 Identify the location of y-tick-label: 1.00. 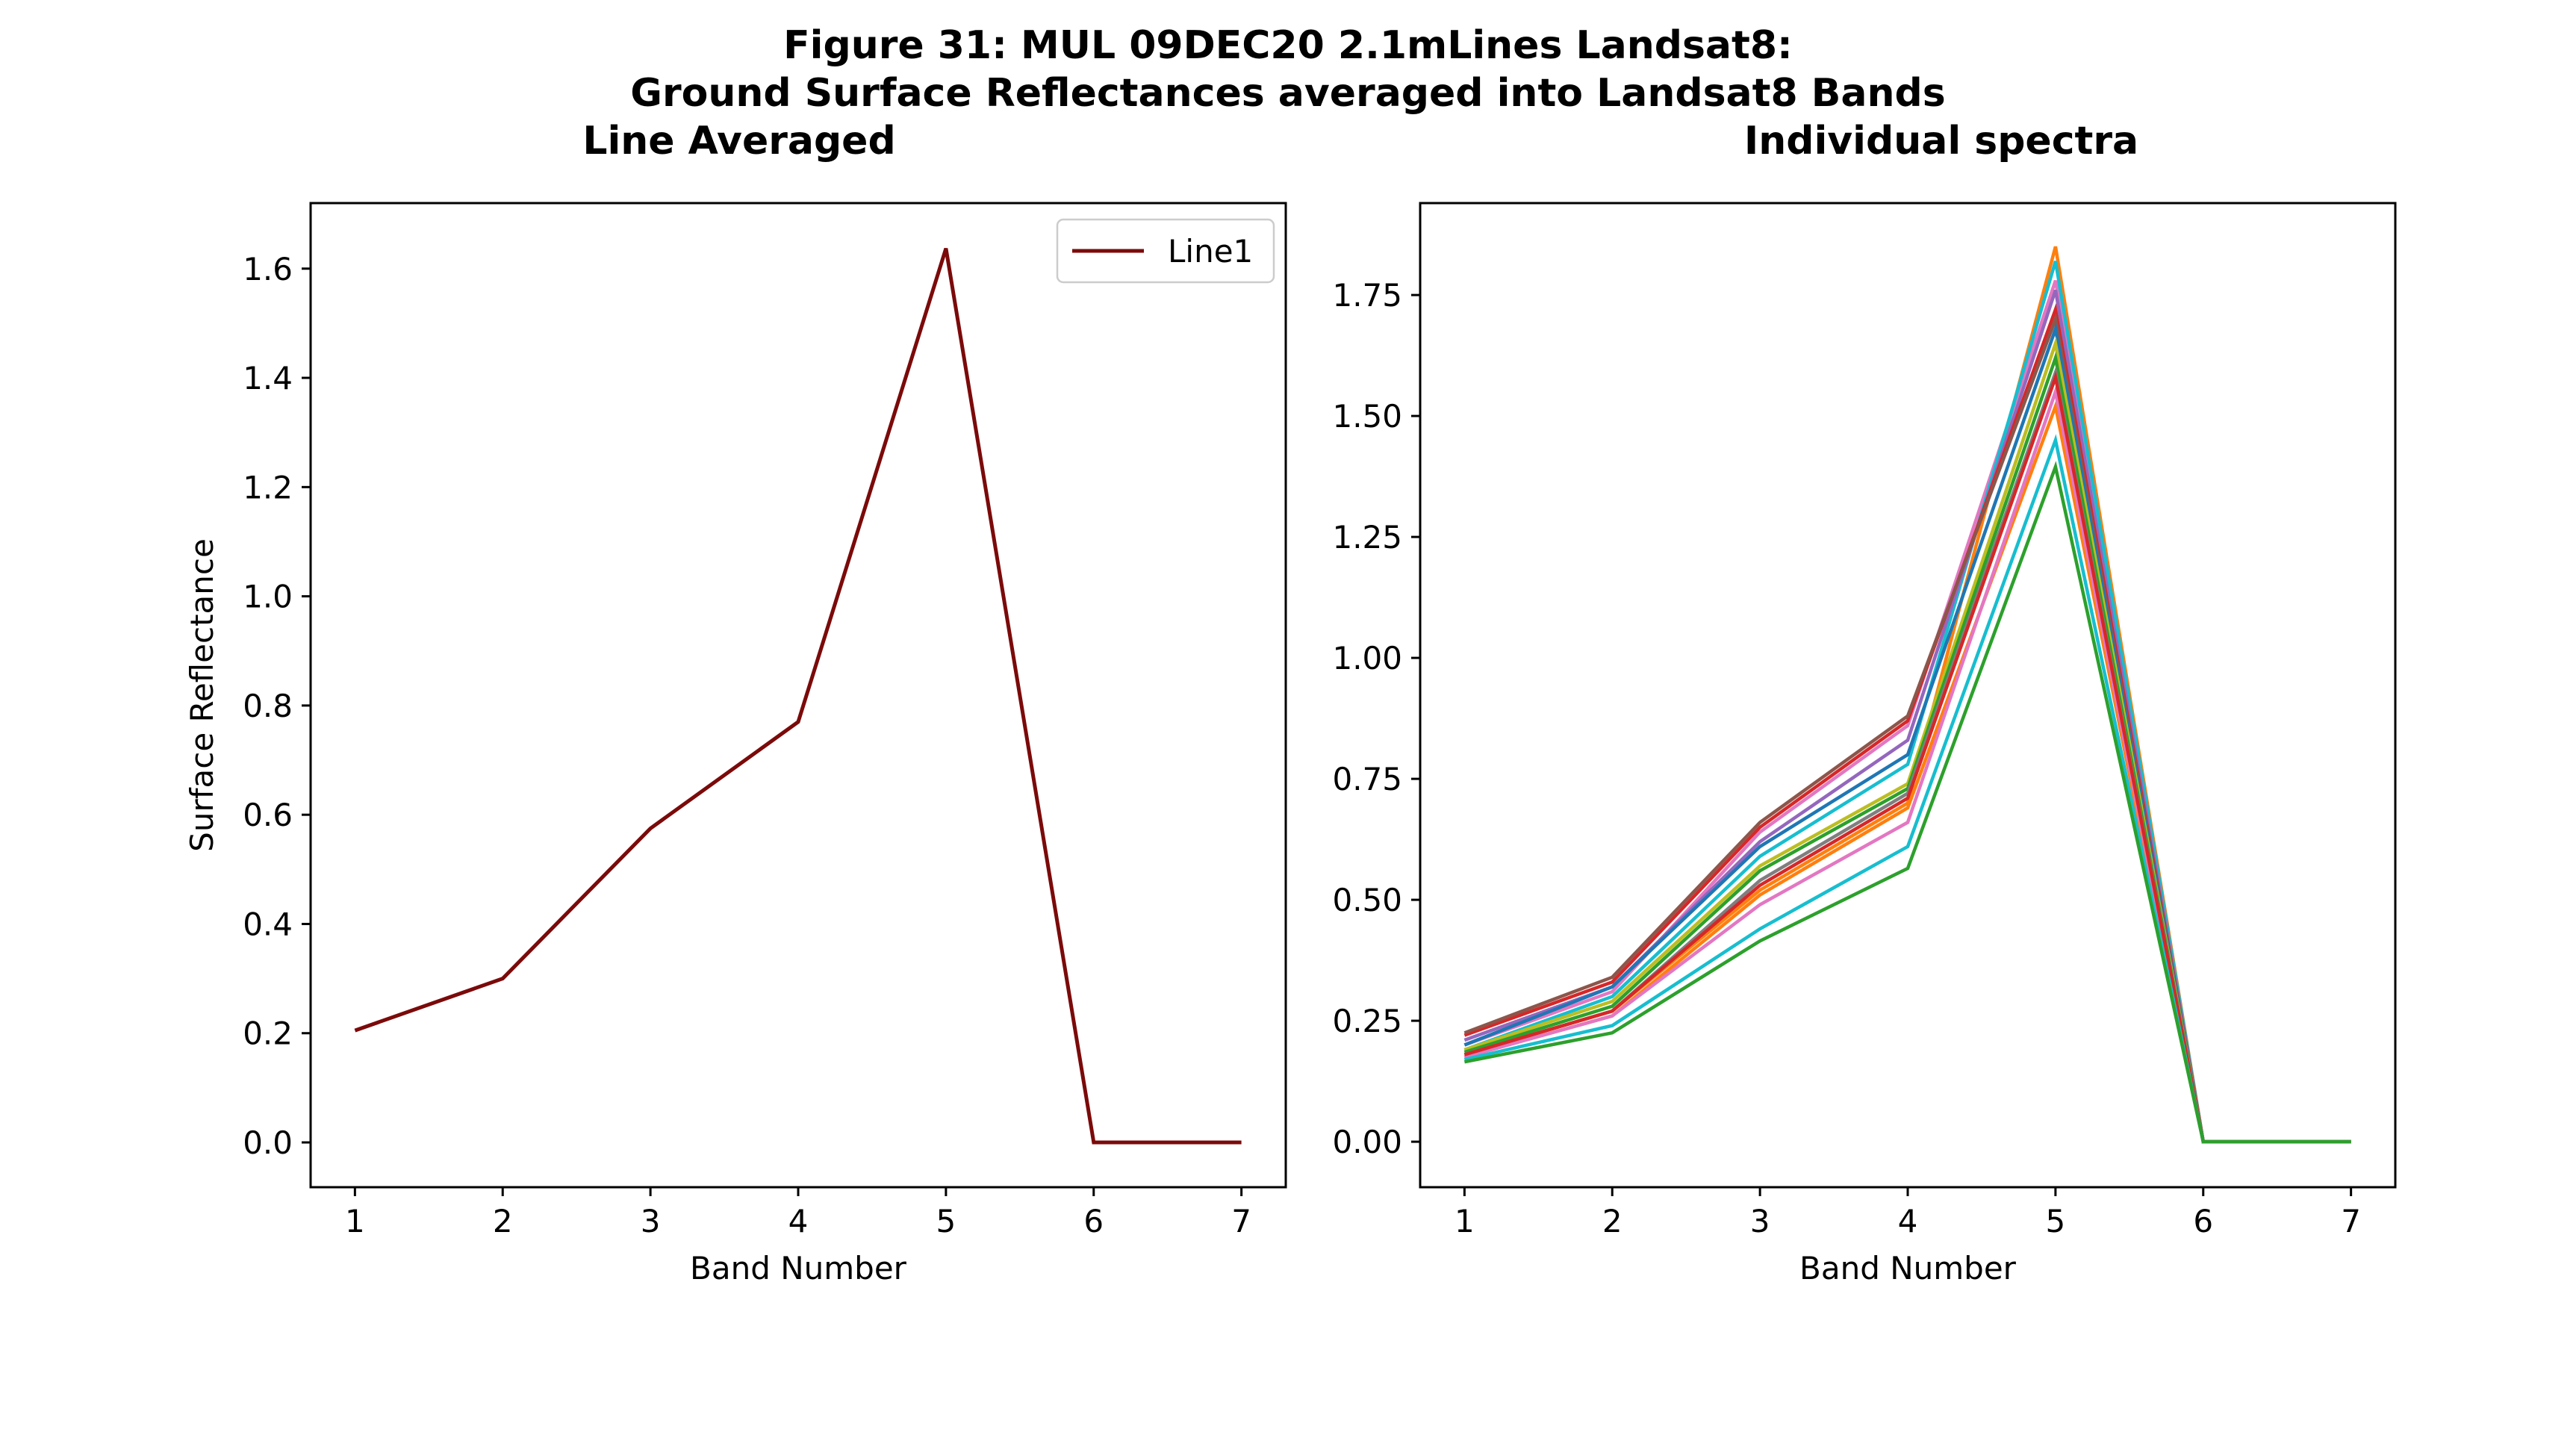
(1367, 658).